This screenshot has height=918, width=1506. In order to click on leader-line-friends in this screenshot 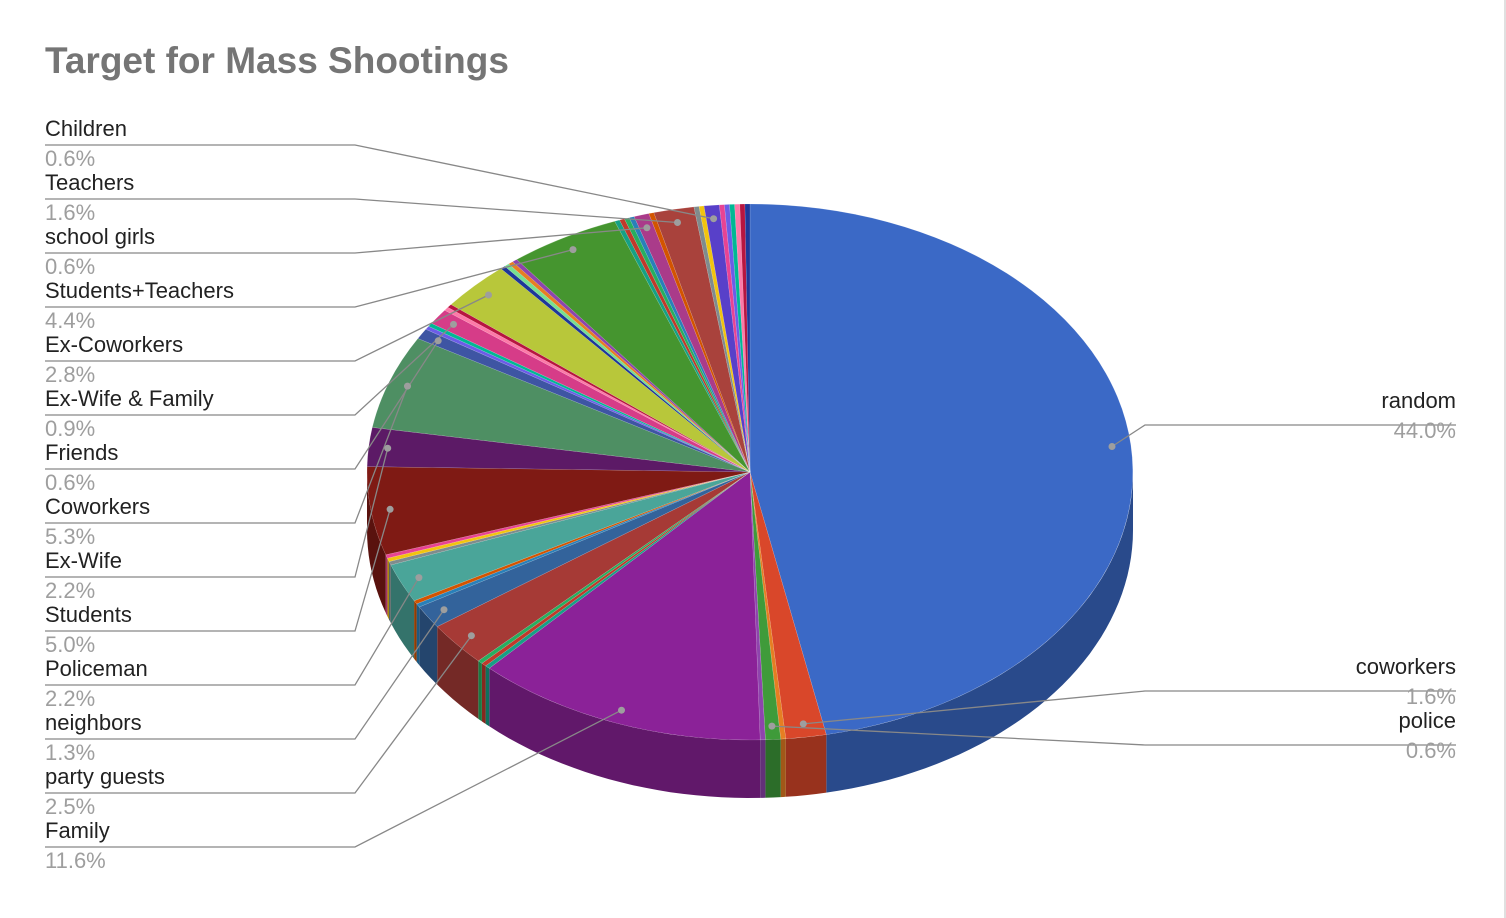, I will do `click(242, 405)`.